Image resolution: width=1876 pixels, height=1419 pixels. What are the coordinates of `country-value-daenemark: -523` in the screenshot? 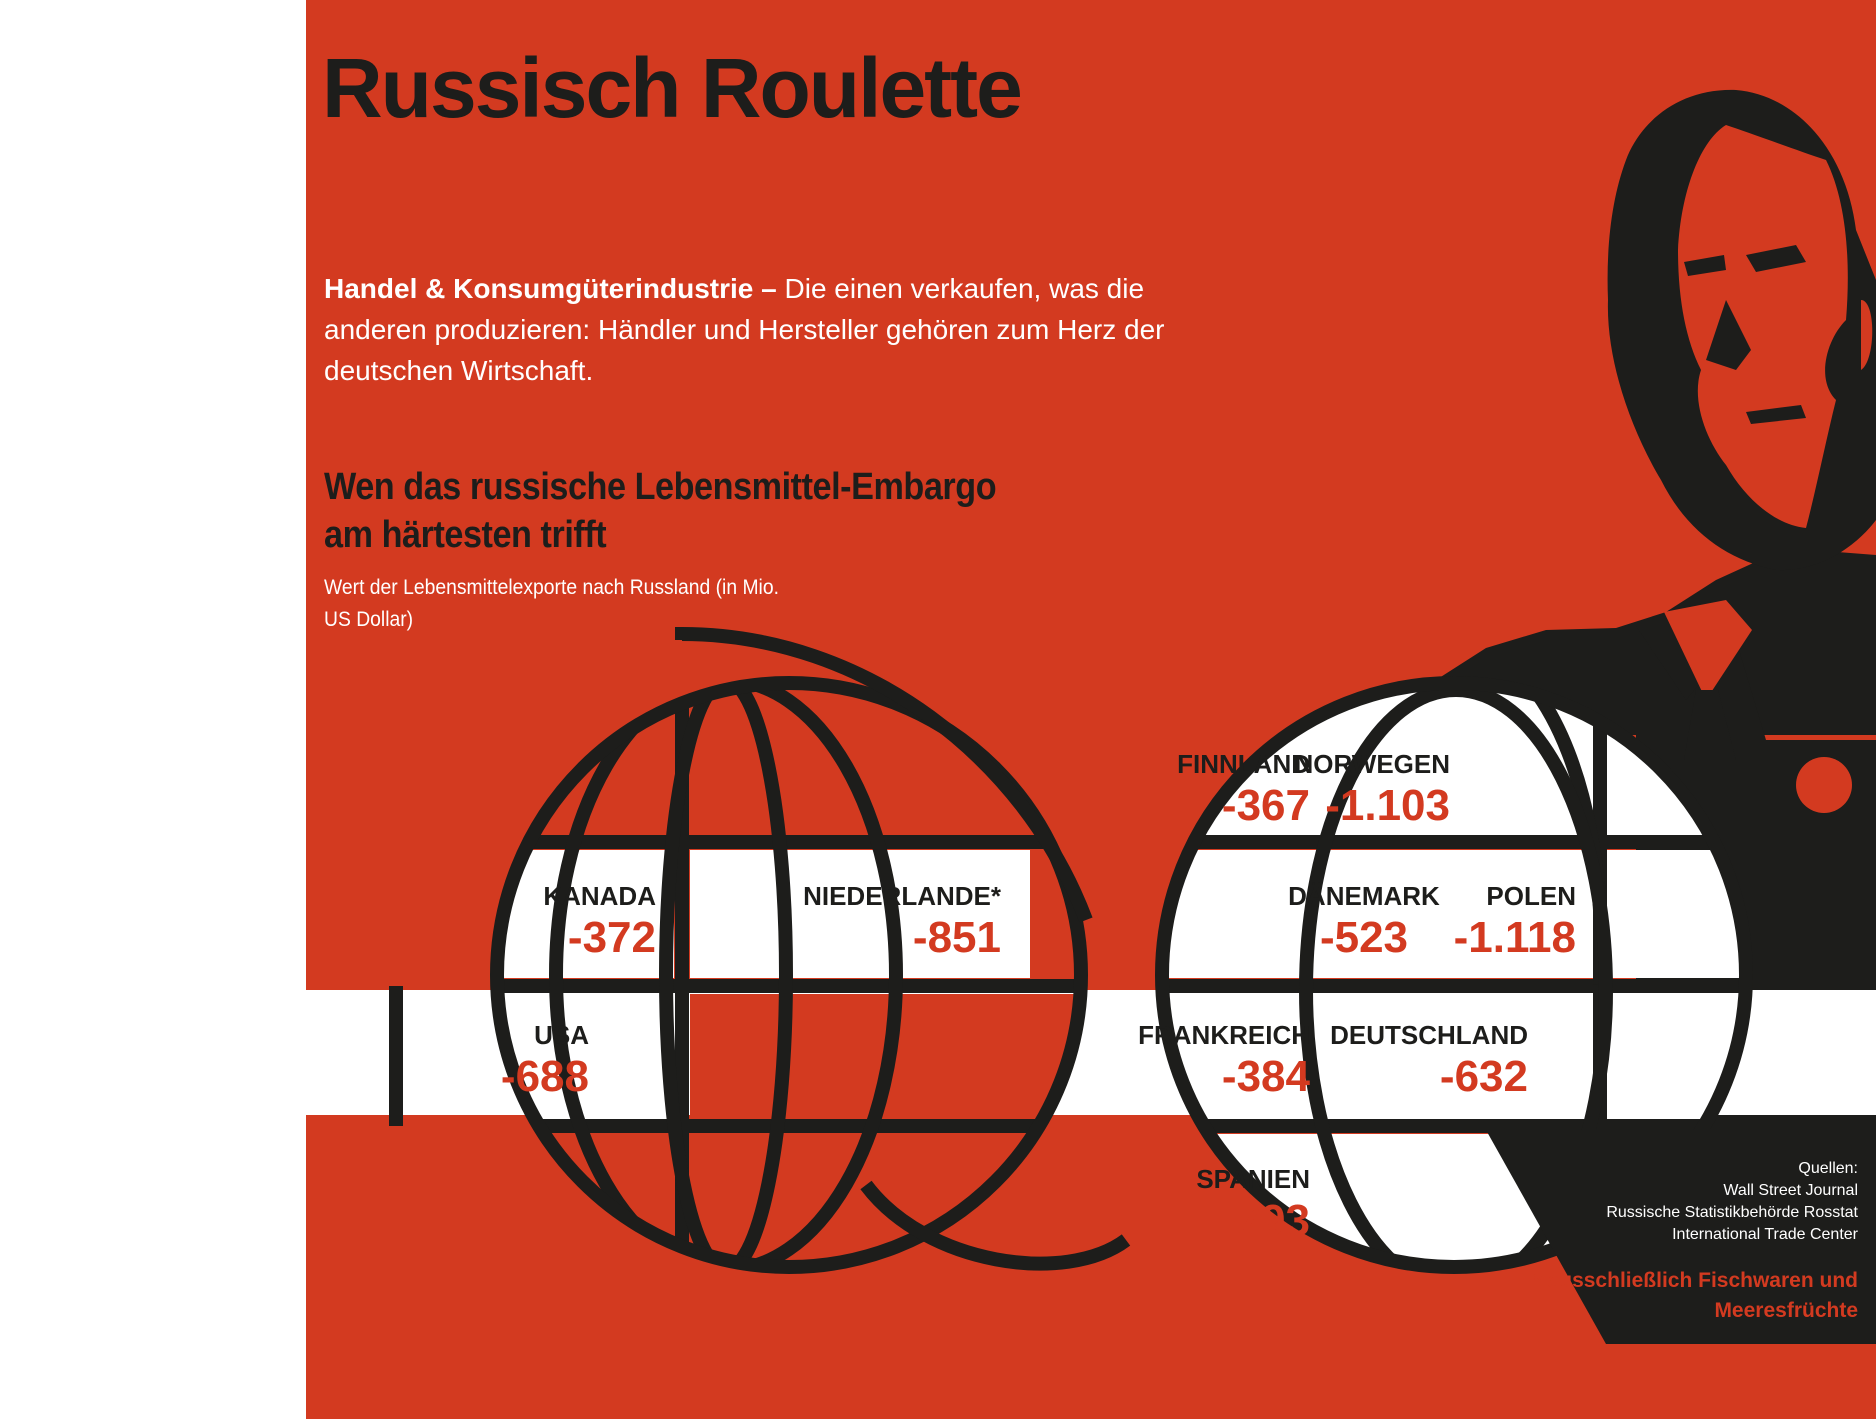 It's located at (1364, 937).